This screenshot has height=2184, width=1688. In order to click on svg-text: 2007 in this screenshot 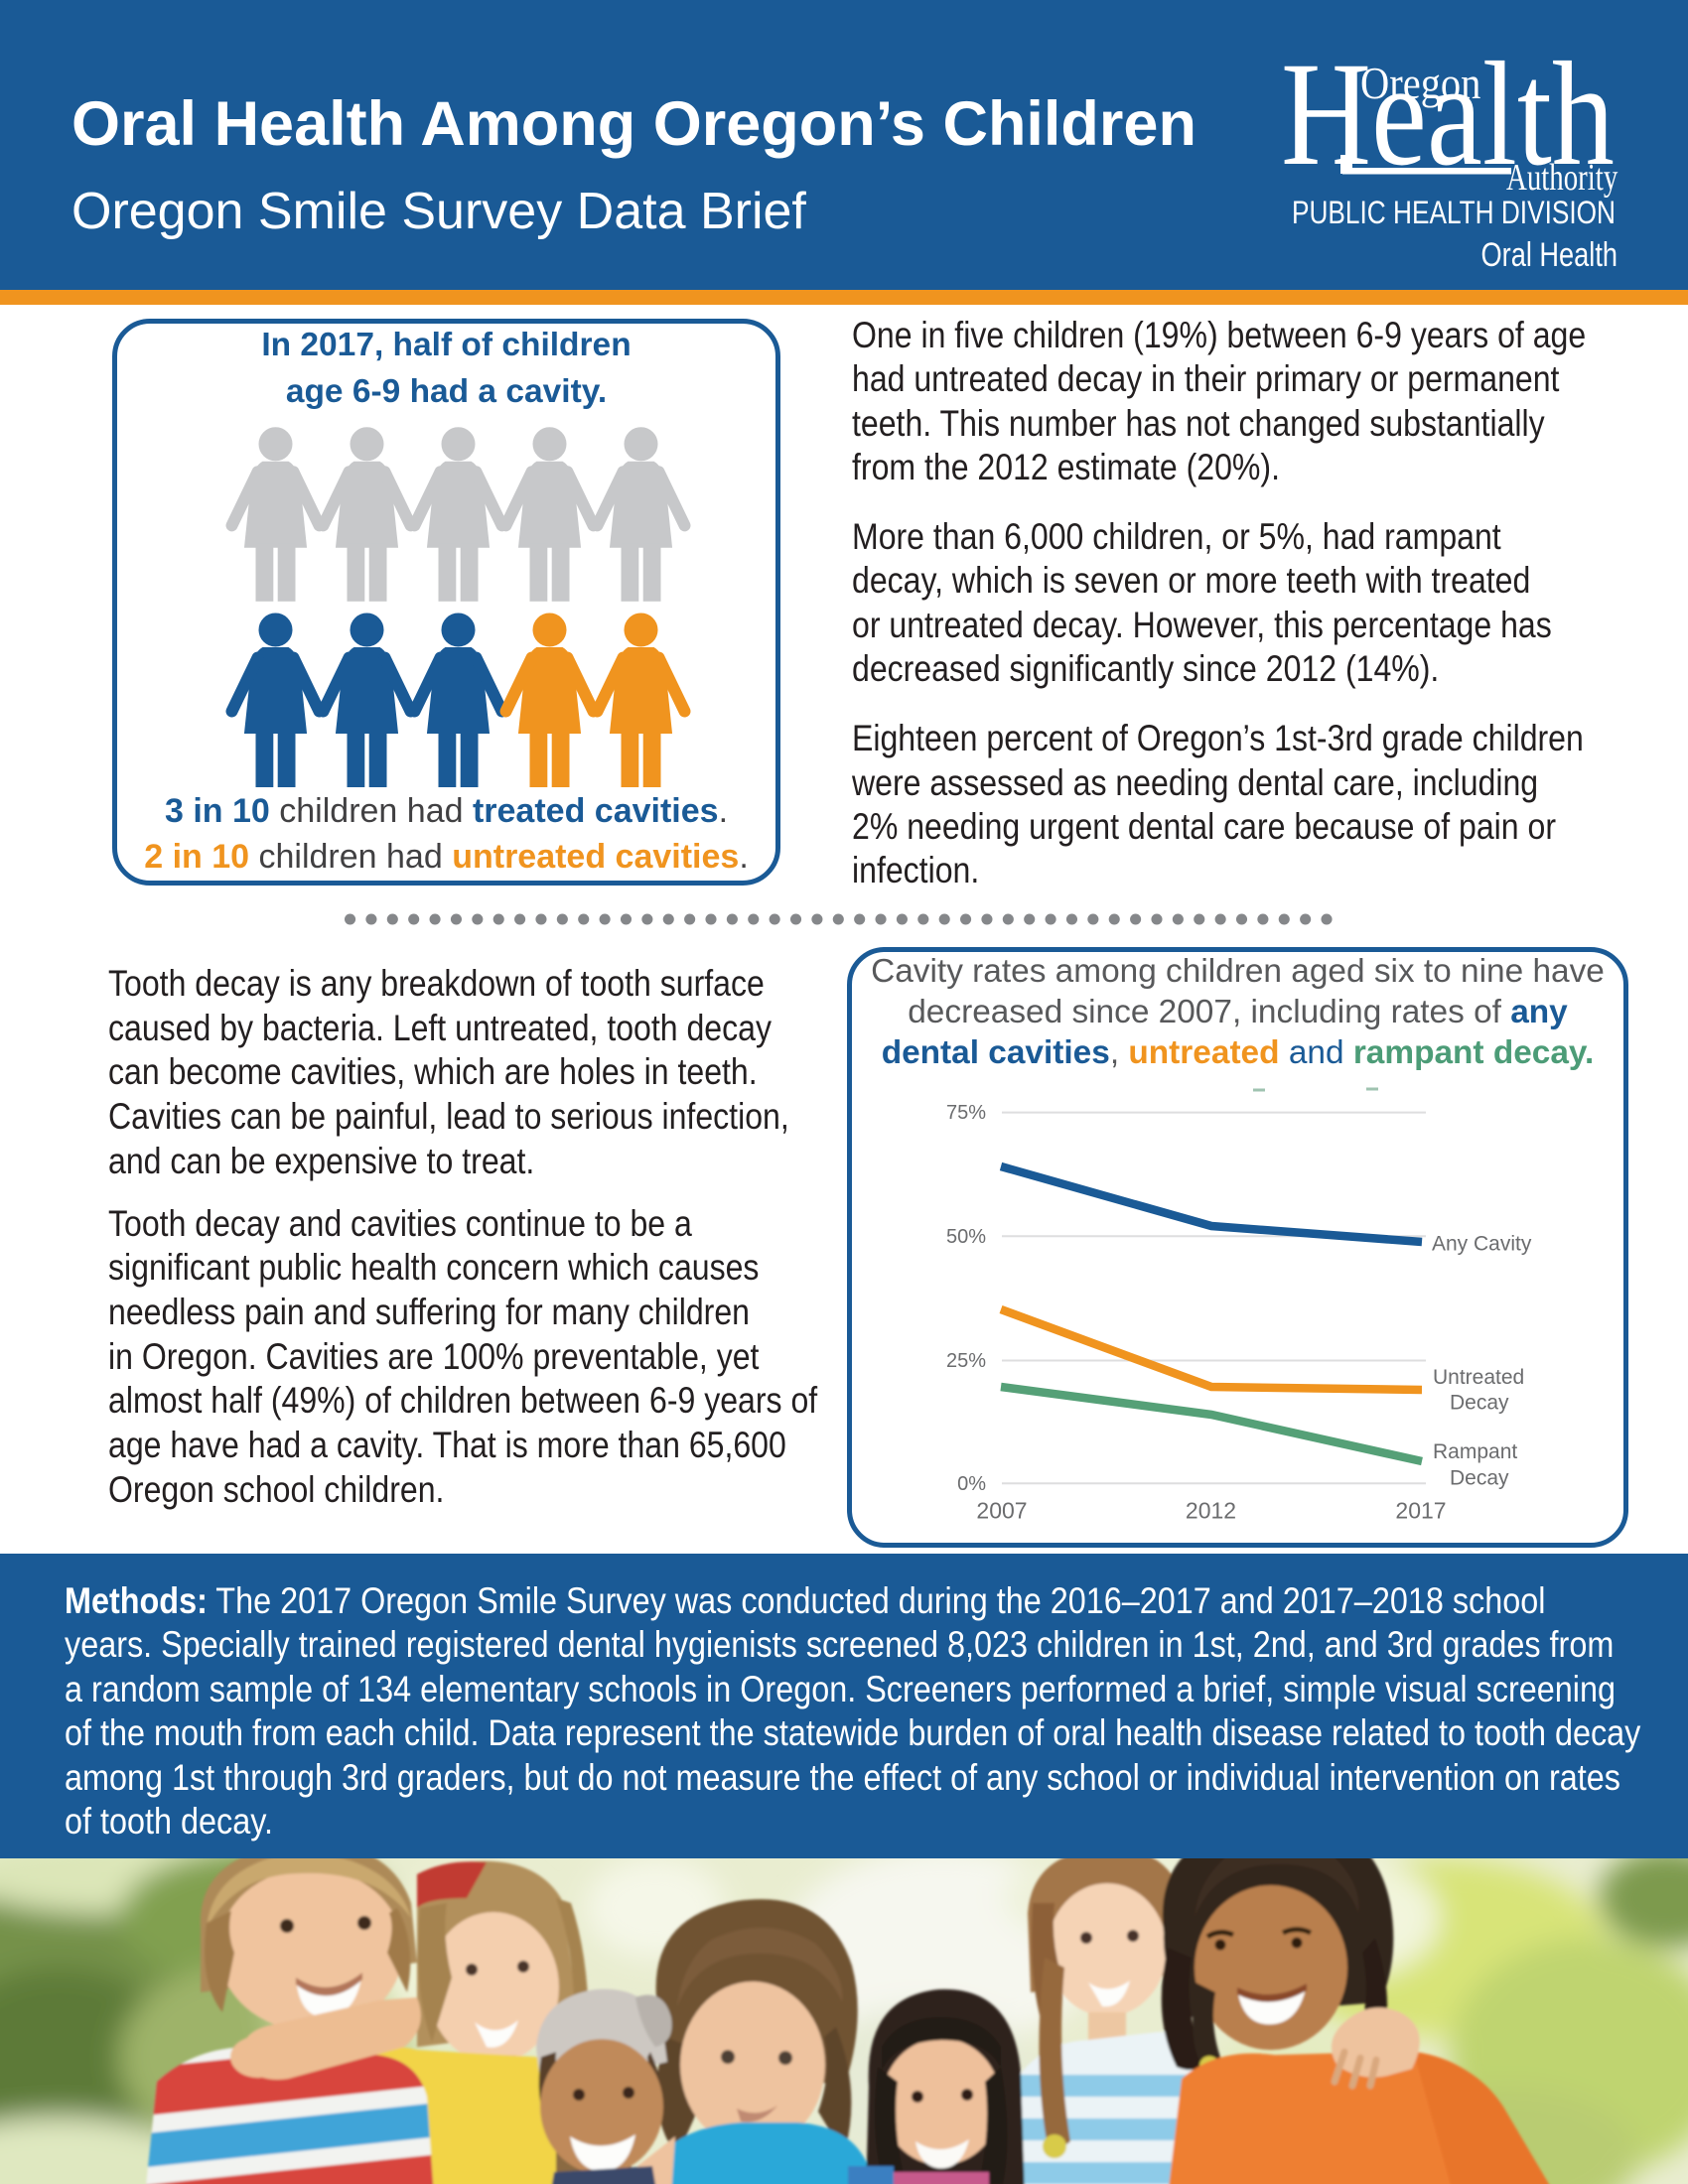, I will do `click(1001, 1511)`.